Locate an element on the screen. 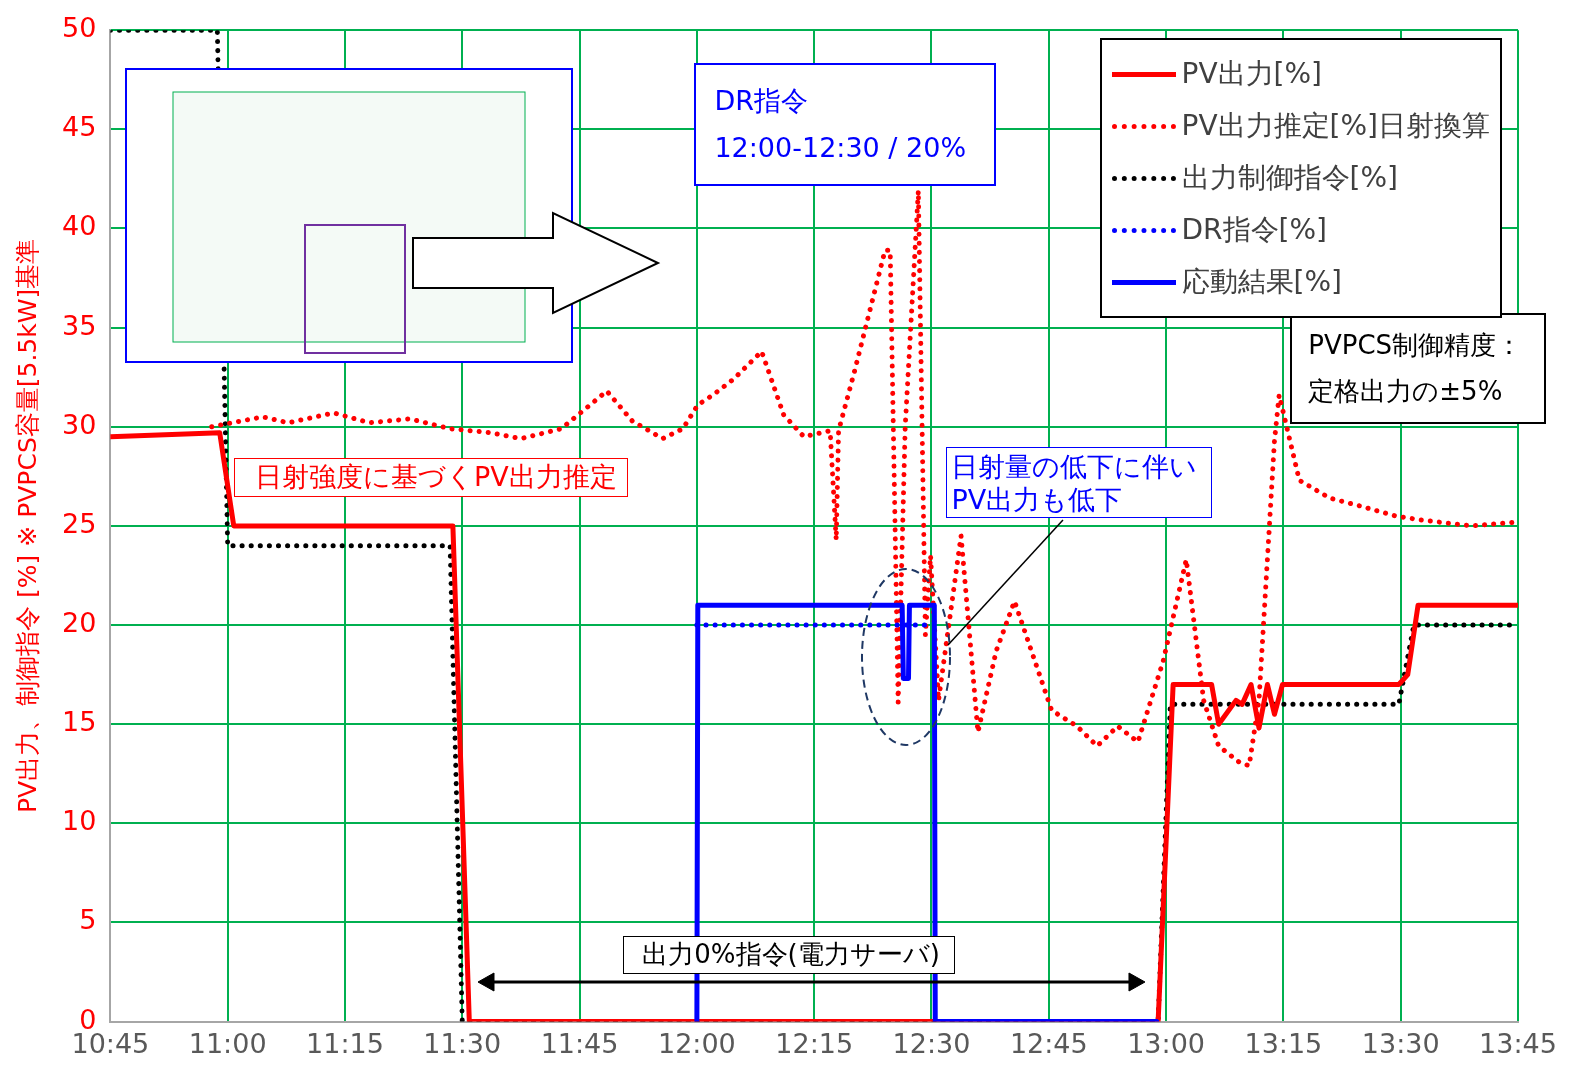 The image size is (1578, 1074). x-tick-label: 13:45 is located at coordinates (1518, 1043).